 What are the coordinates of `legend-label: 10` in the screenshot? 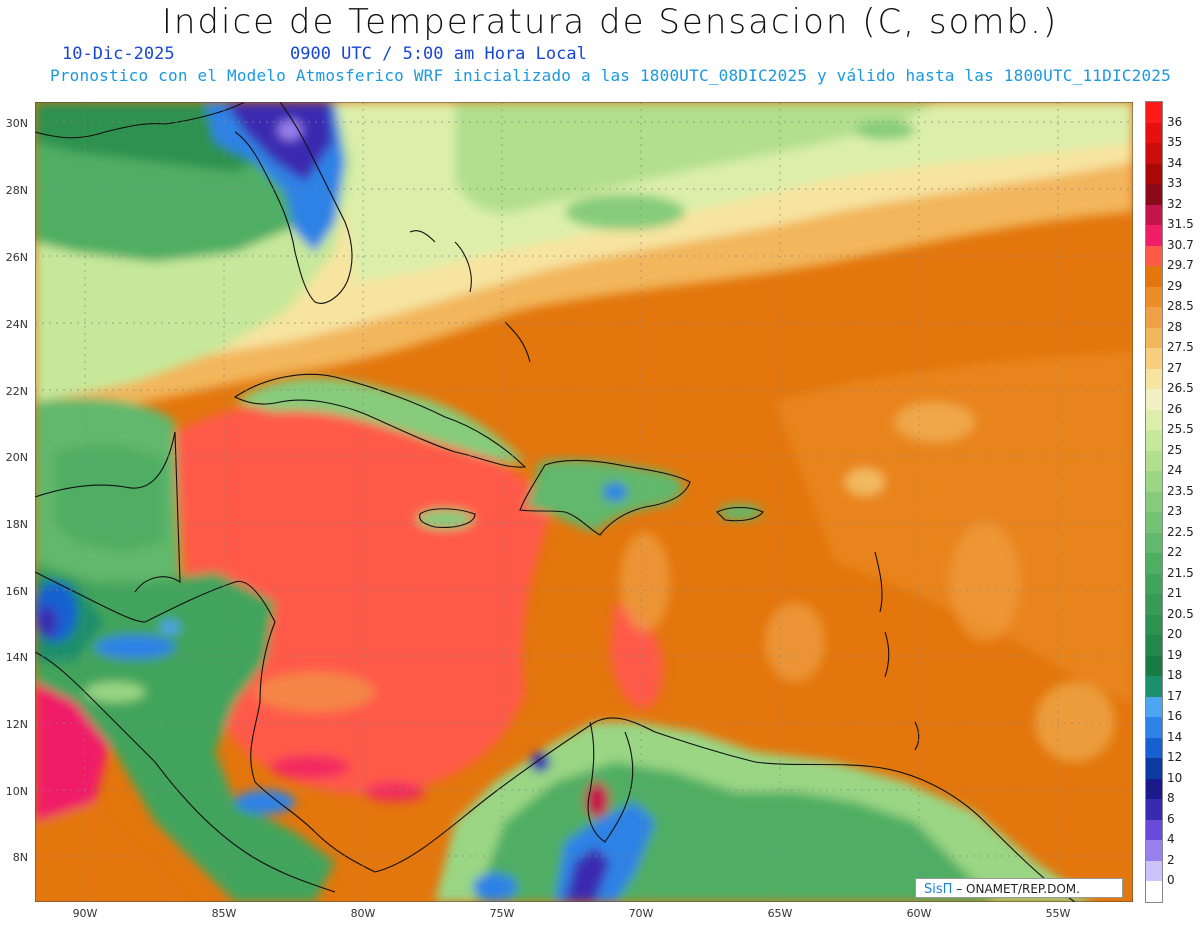 It's located at (1175, 777).